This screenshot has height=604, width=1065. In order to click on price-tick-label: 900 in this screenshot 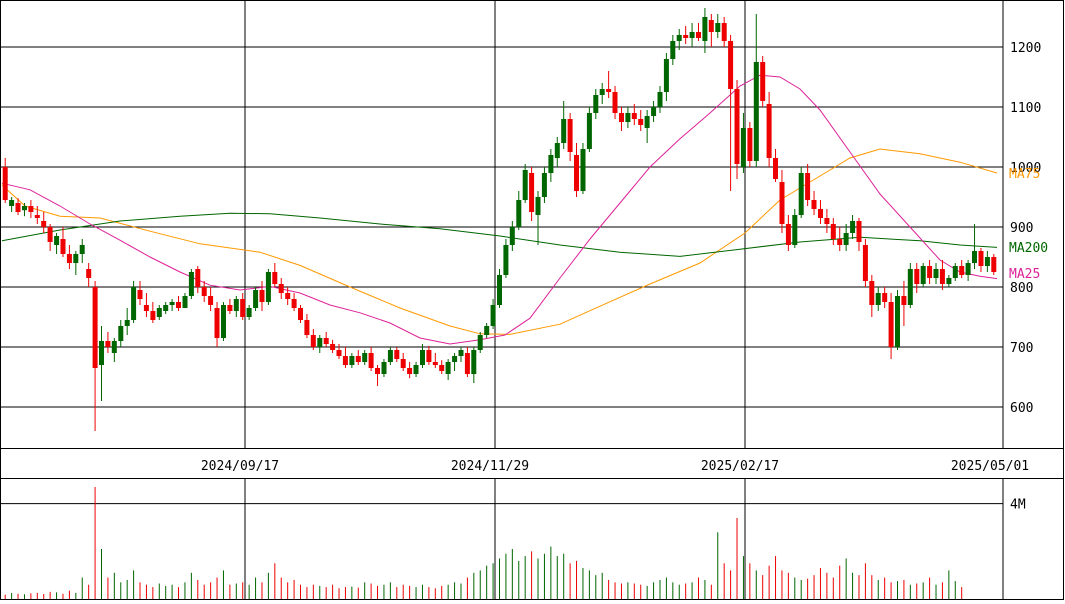, I will do `click(1021, 228)`.